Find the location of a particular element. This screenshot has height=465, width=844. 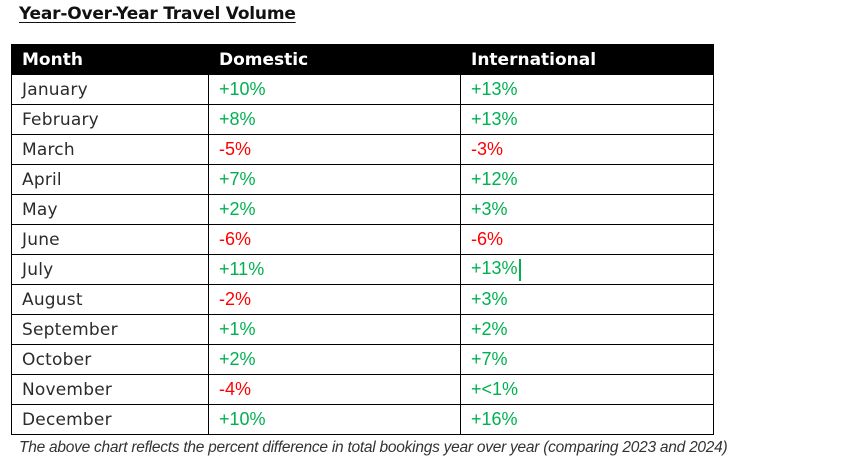

month-cell-text: May is located at coordinates (40, 209).